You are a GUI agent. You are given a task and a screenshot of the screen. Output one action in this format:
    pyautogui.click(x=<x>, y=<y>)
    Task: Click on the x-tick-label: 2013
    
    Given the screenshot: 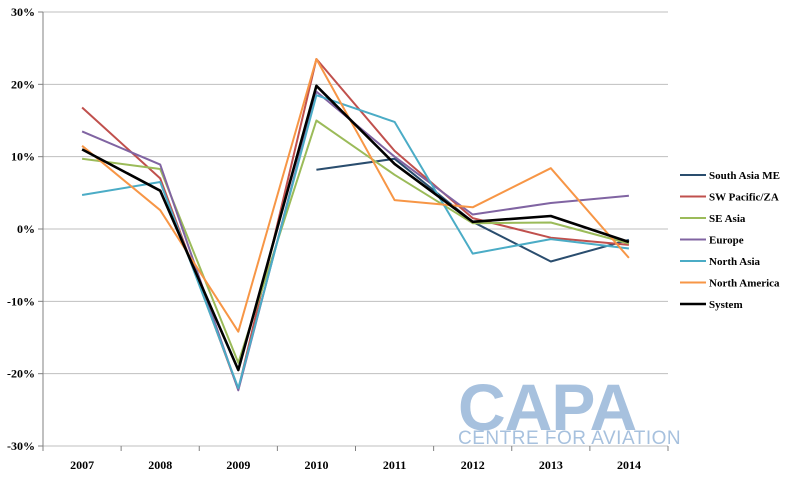 What is the action you would take?
    pyautogui.click(x=551, y=465)
    